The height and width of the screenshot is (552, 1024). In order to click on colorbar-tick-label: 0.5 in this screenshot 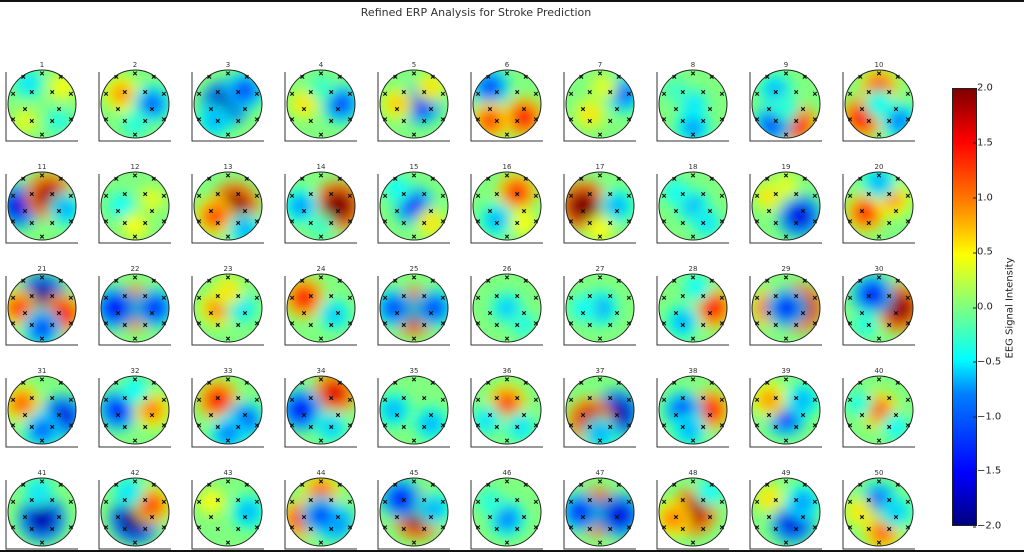, I will do `click(983, 252)`.